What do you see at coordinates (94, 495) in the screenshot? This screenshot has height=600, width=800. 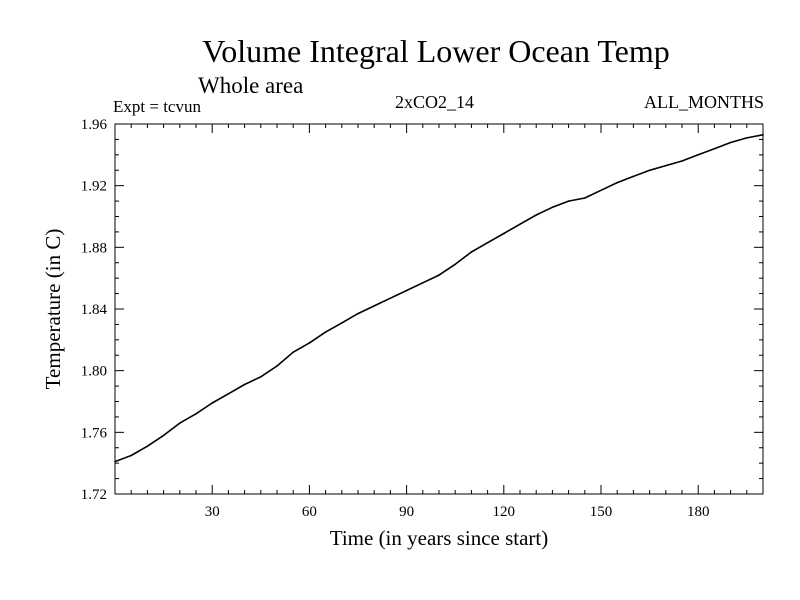 I see `y-tick-label: 1.72` at bounding box center [94, 495].